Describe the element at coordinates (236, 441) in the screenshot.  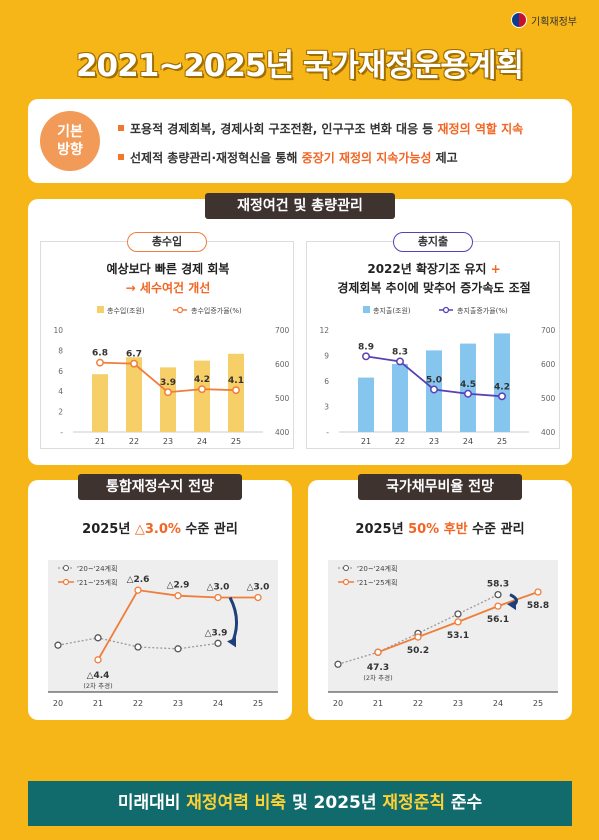
I see `x-tick-label: 25` at that location.